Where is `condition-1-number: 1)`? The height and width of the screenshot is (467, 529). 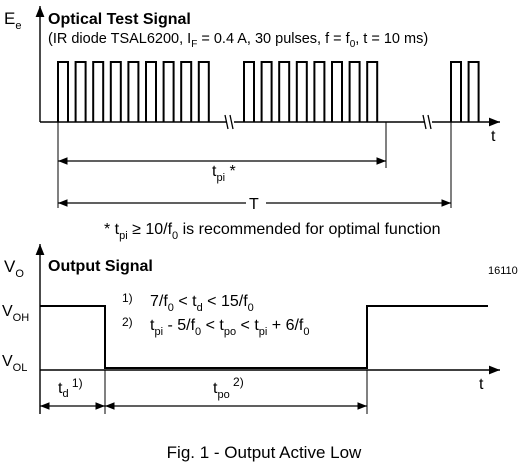
condition-1-number: 1) is located at coordinates (127, 298).